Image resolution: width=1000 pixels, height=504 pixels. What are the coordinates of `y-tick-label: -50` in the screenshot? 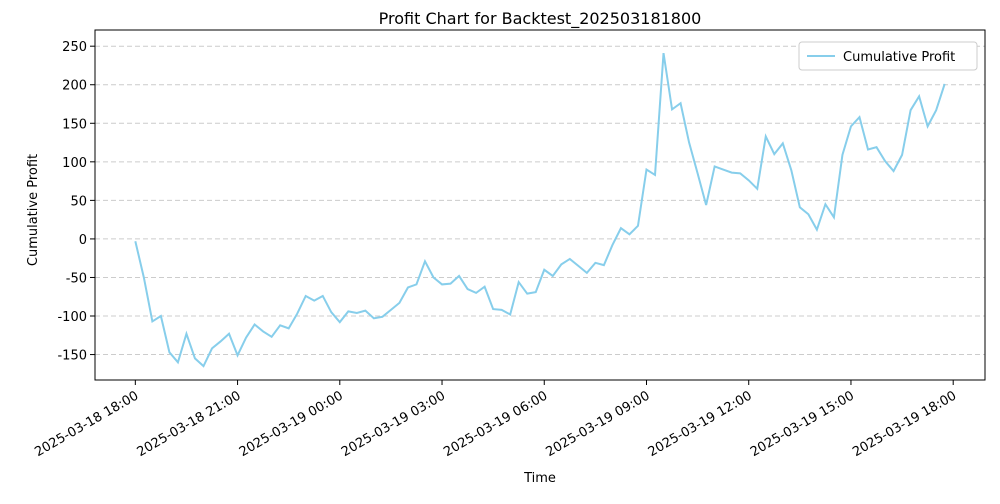 It's located at (76, 278).